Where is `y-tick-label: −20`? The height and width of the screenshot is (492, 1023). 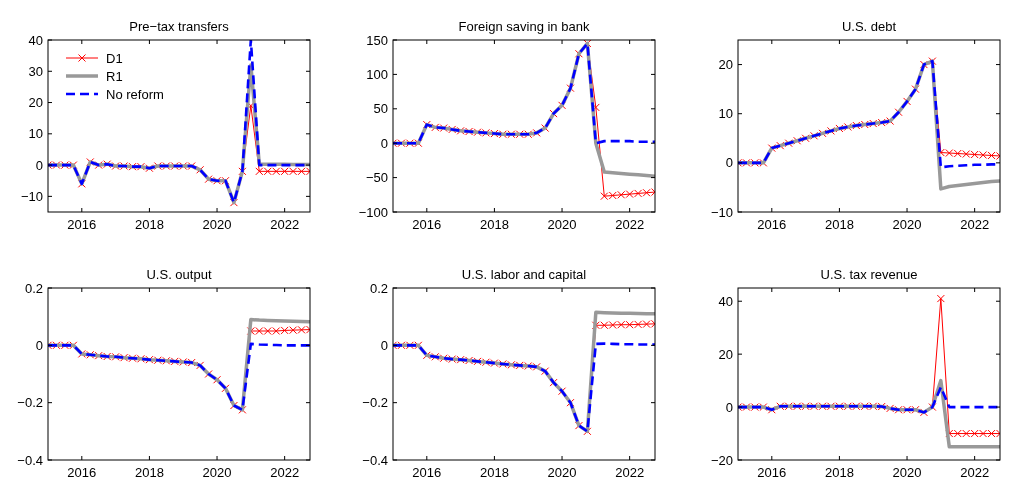 y-tick-label: −20 is located at coordinates (721, 460).